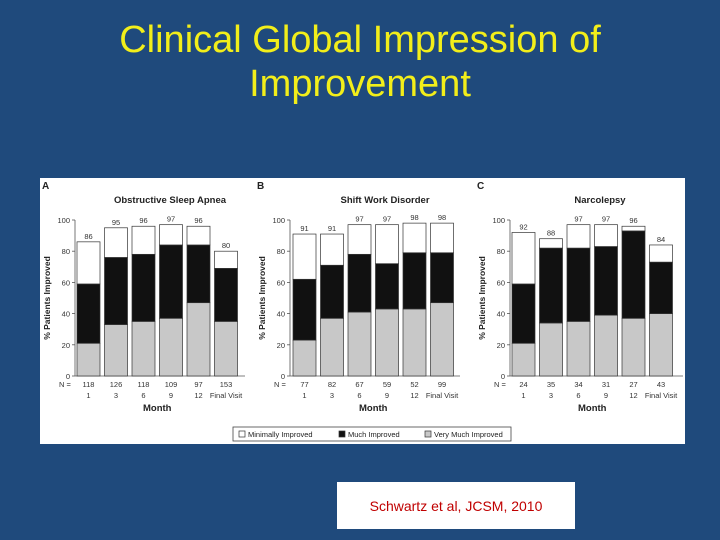  Describe the element at coordinates (578, 384) in the screenshot. I see `panel-c-n-value: 34` at that location.